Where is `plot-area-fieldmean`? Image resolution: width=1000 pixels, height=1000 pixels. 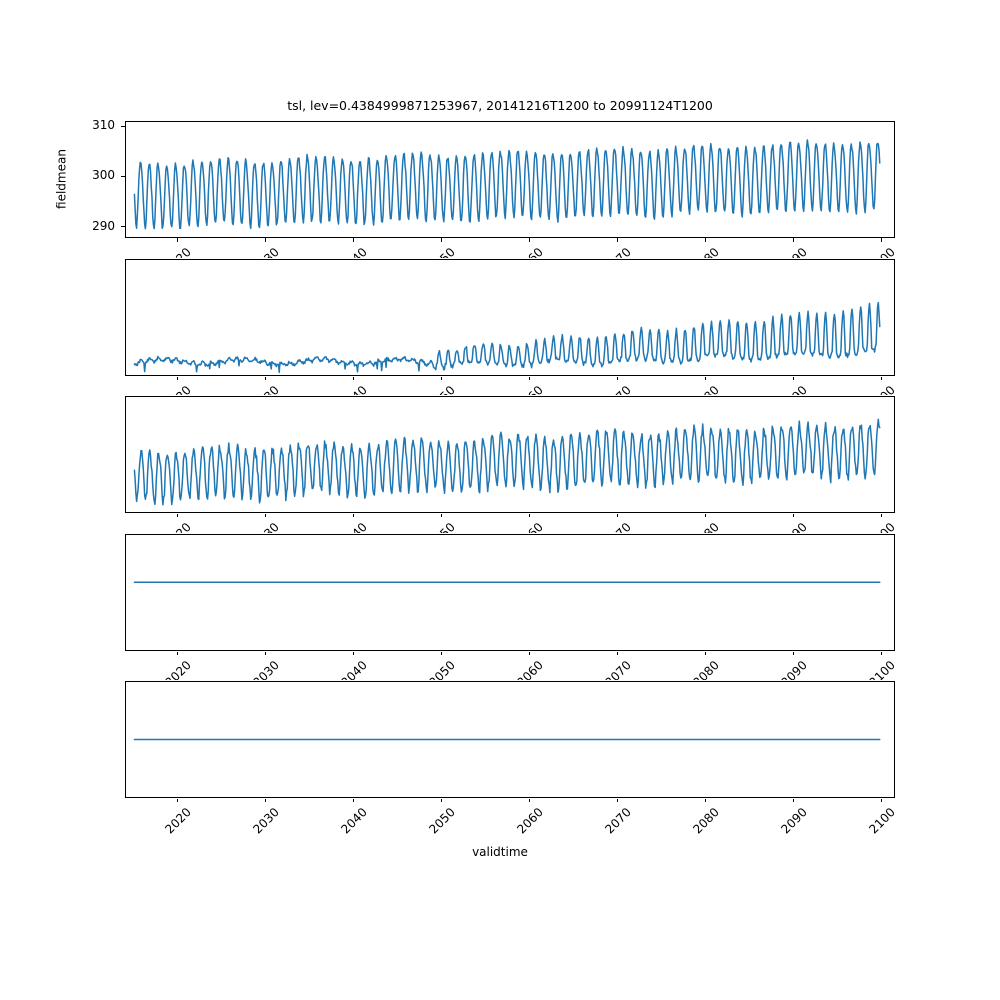 plot-area-fieldmean is located at coordinates (510, 179).